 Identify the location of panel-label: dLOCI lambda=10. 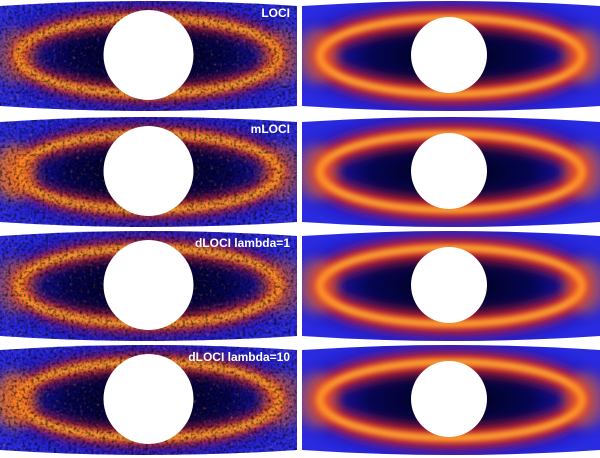
(239, 357).